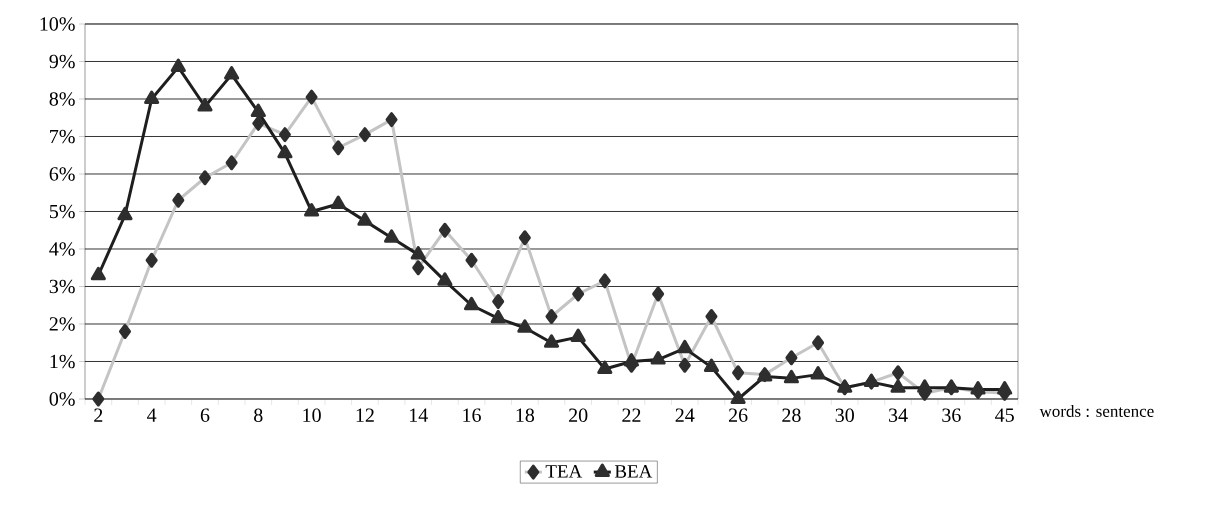  Describe the element at coordinates (258, 415) in the screenshot. I see `x-tick-label: 8` at that location.